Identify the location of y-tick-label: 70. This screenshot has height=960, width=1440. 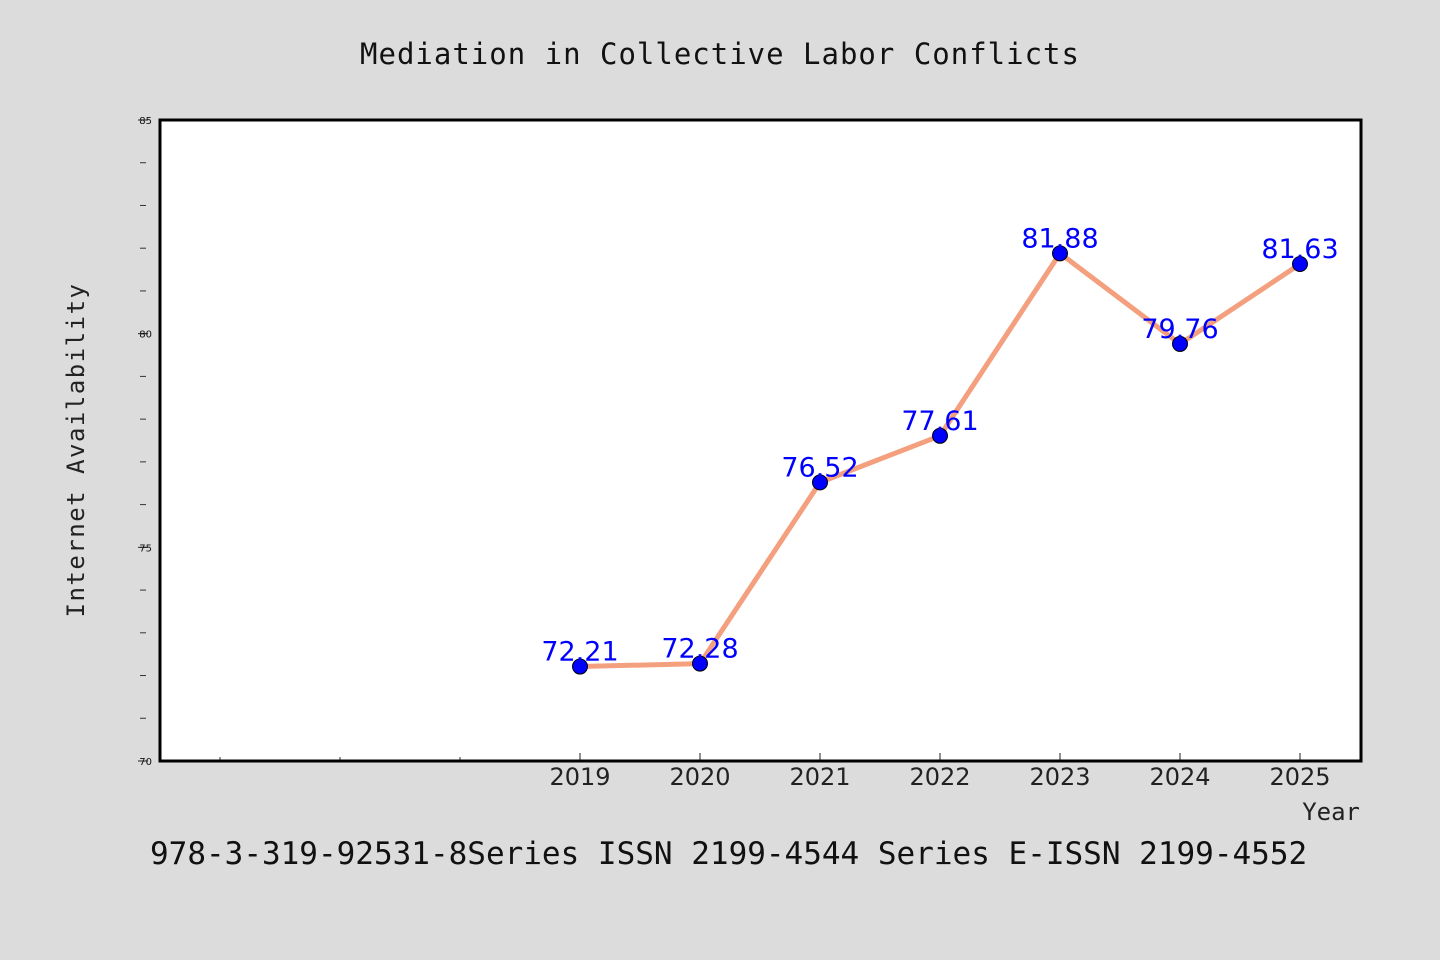
(145, 762).